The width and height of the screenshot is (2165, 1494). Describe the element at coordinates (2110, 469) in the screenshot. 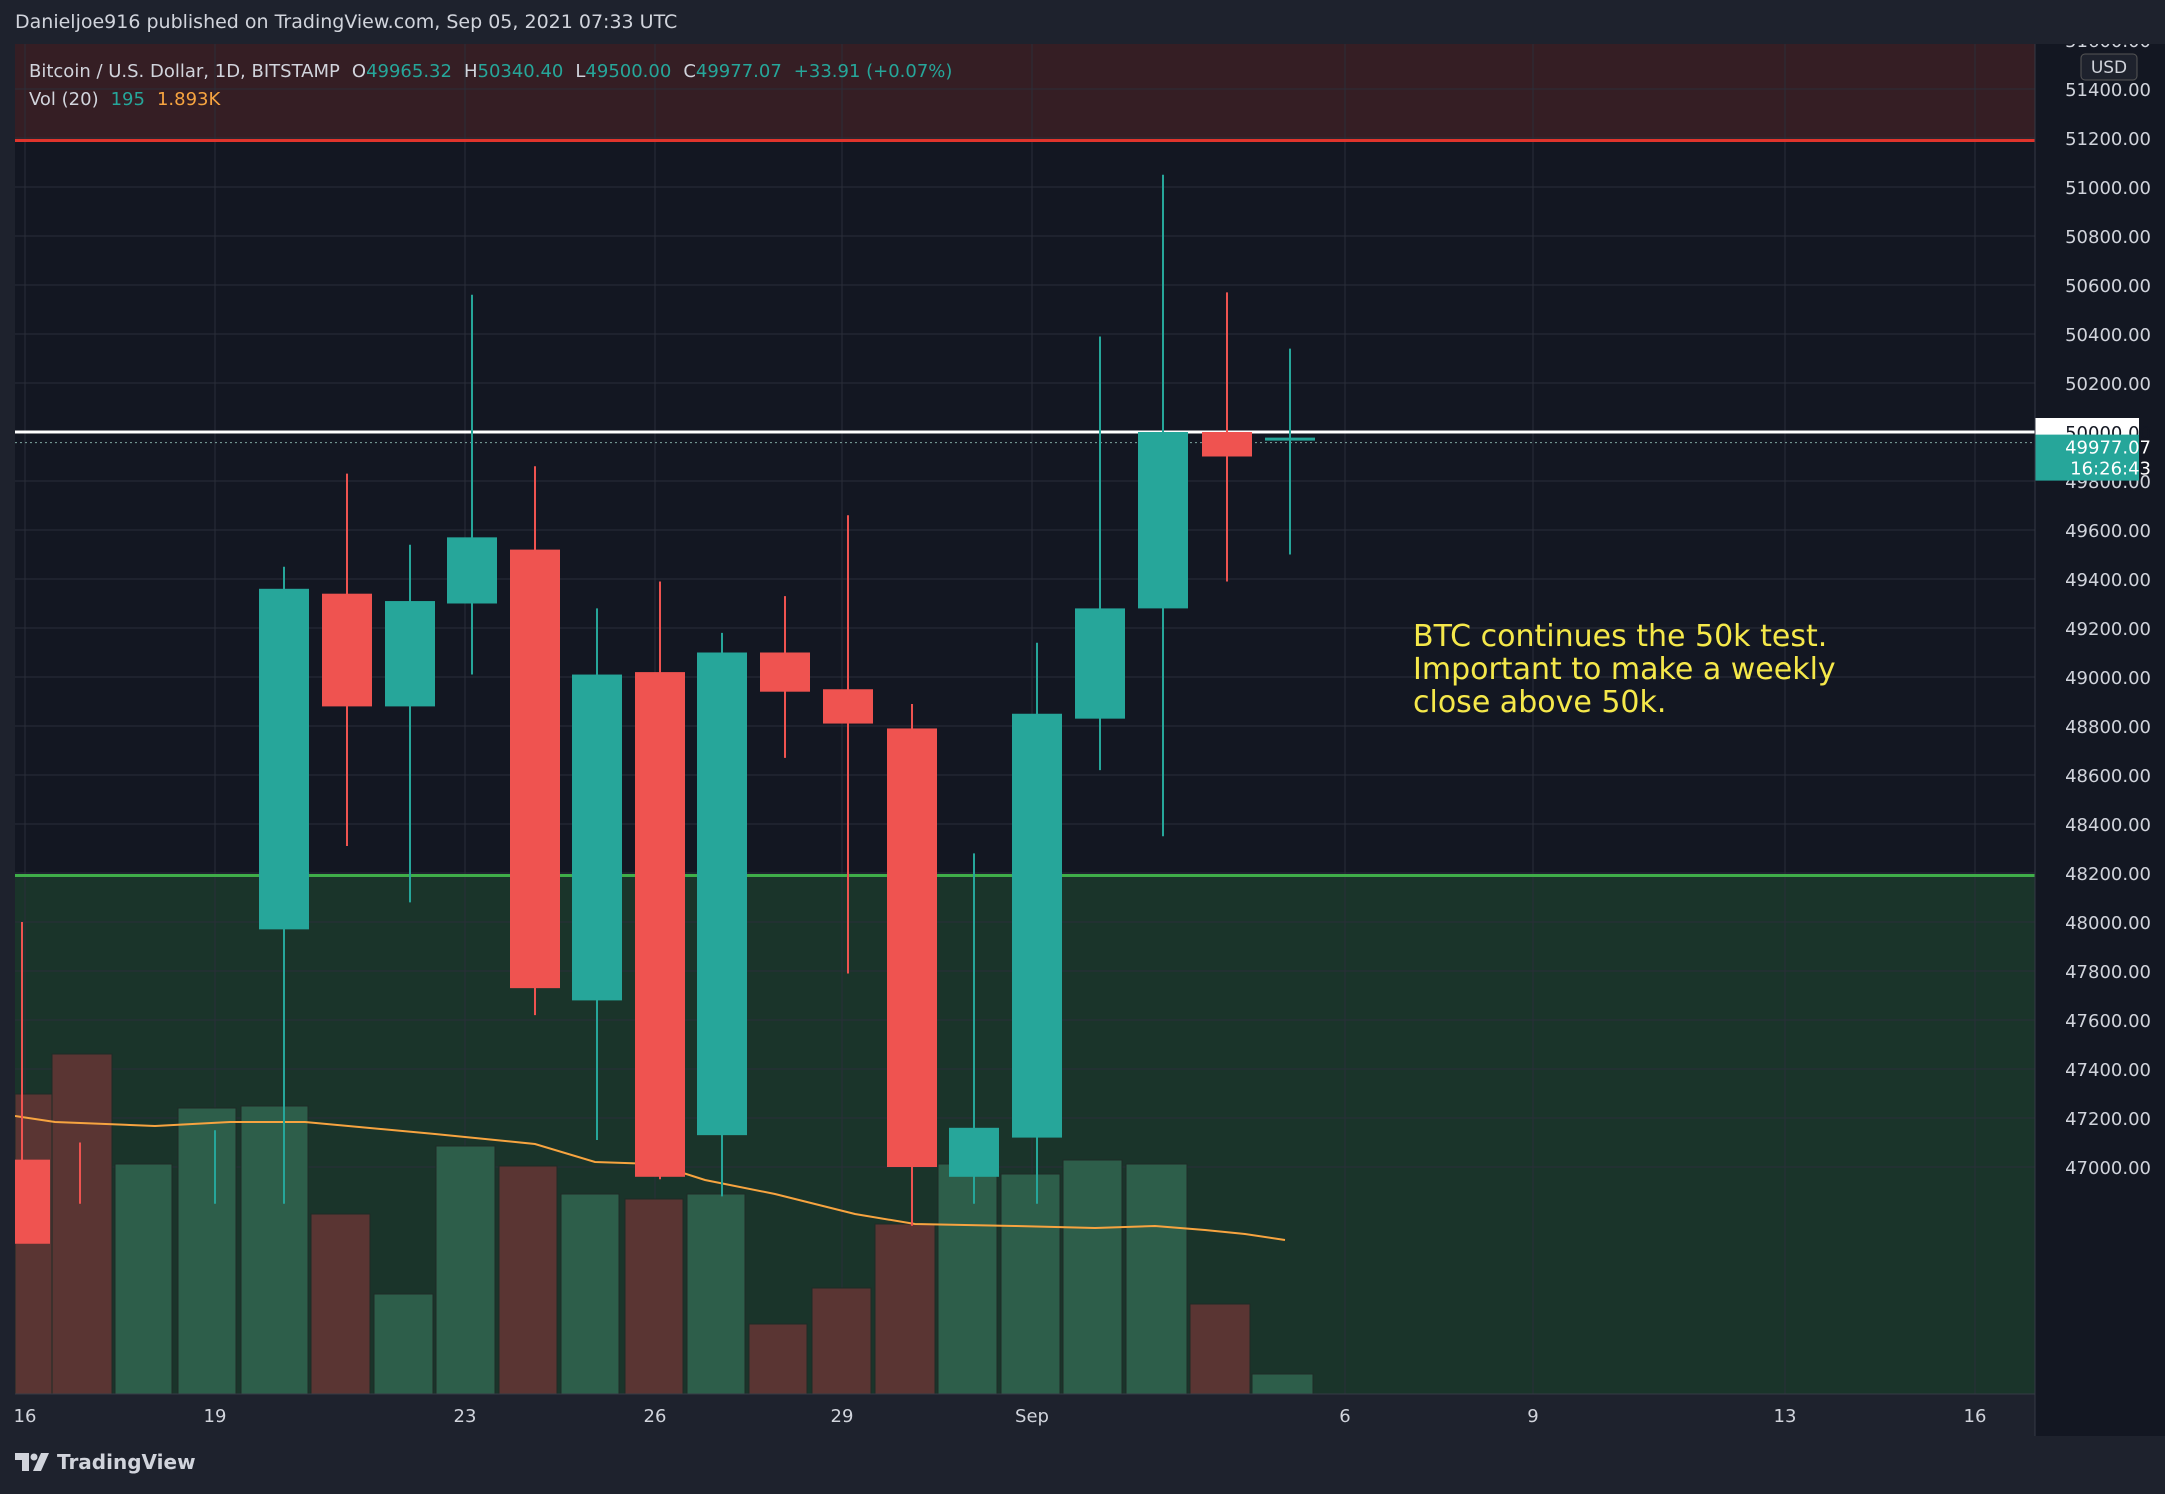

I see `countdown-label: 16:26:43` at that location.